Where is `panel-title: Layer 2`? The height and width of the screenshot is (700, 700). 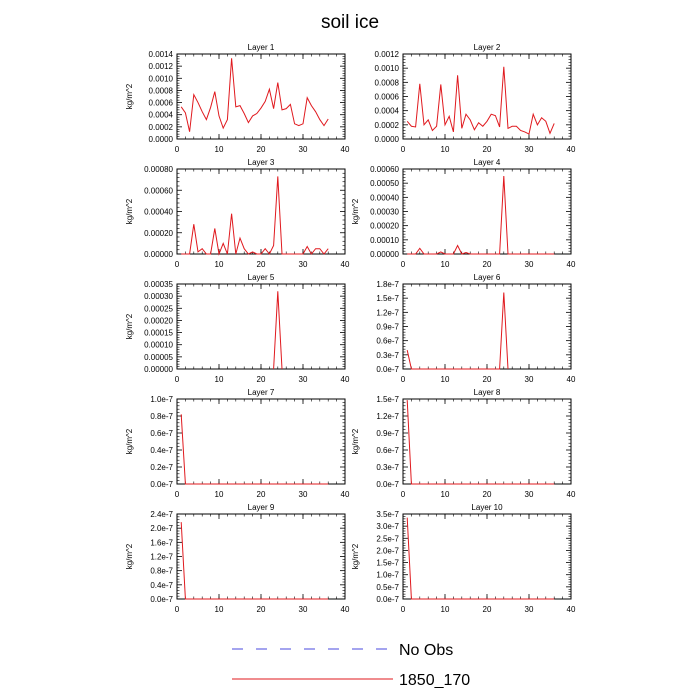 panel-title: Layer 2 is located at coordinates (487, 47).